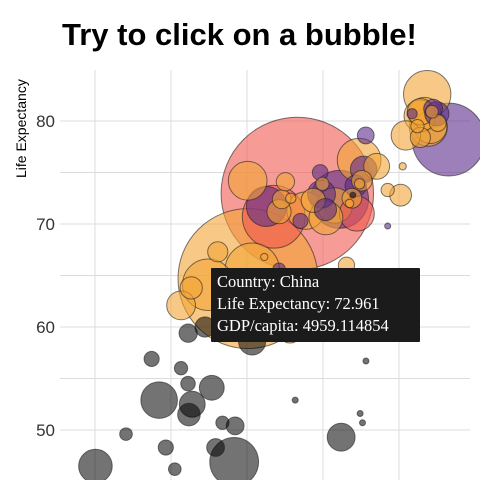  What do you see at coordinates (45, 224) in the screenshot?
I see `y-tick-label: 70` at bounding box center [45, 224].